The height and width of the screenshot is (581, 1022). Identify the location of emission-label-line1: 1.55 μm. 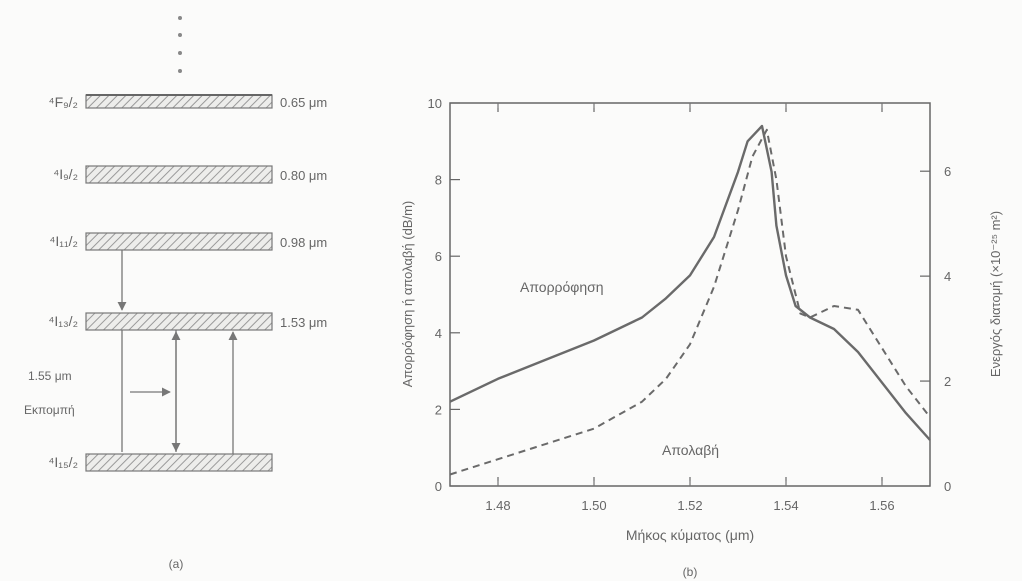
(50, 376).